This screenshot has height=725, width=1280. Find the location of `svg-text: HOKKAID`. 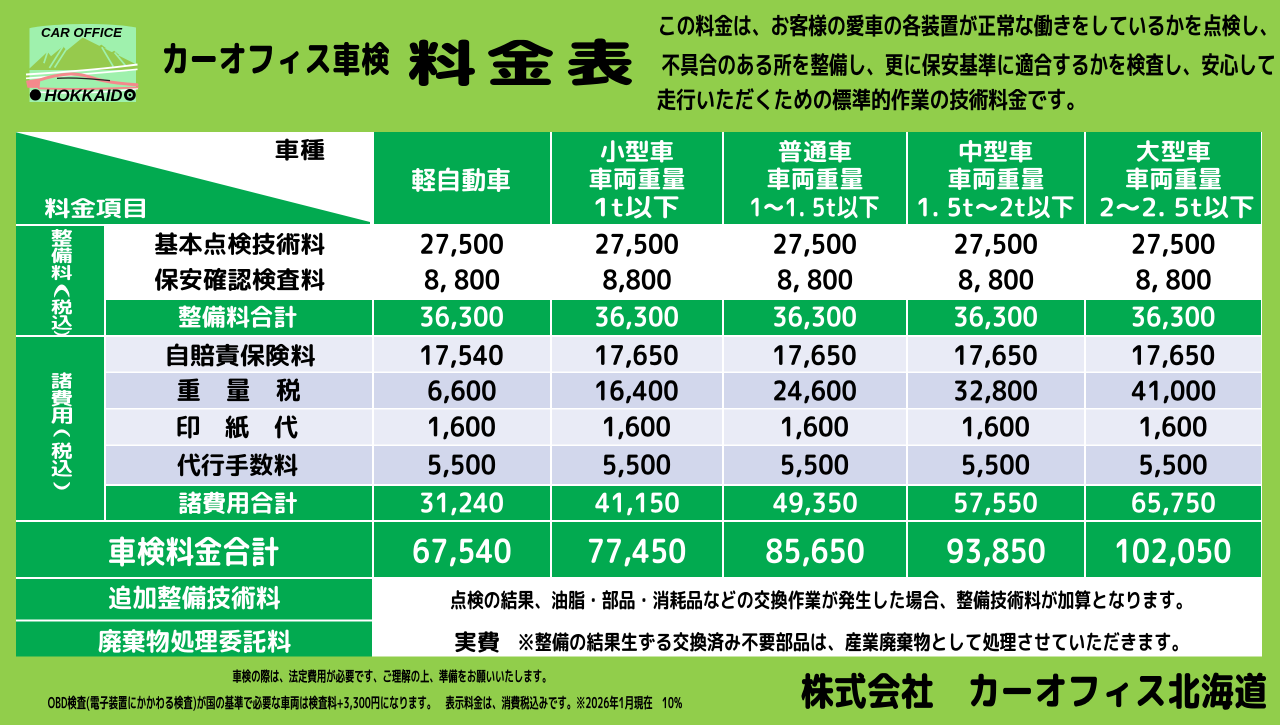

svg-text: HOKKAID is located at coordinates (84, 96).